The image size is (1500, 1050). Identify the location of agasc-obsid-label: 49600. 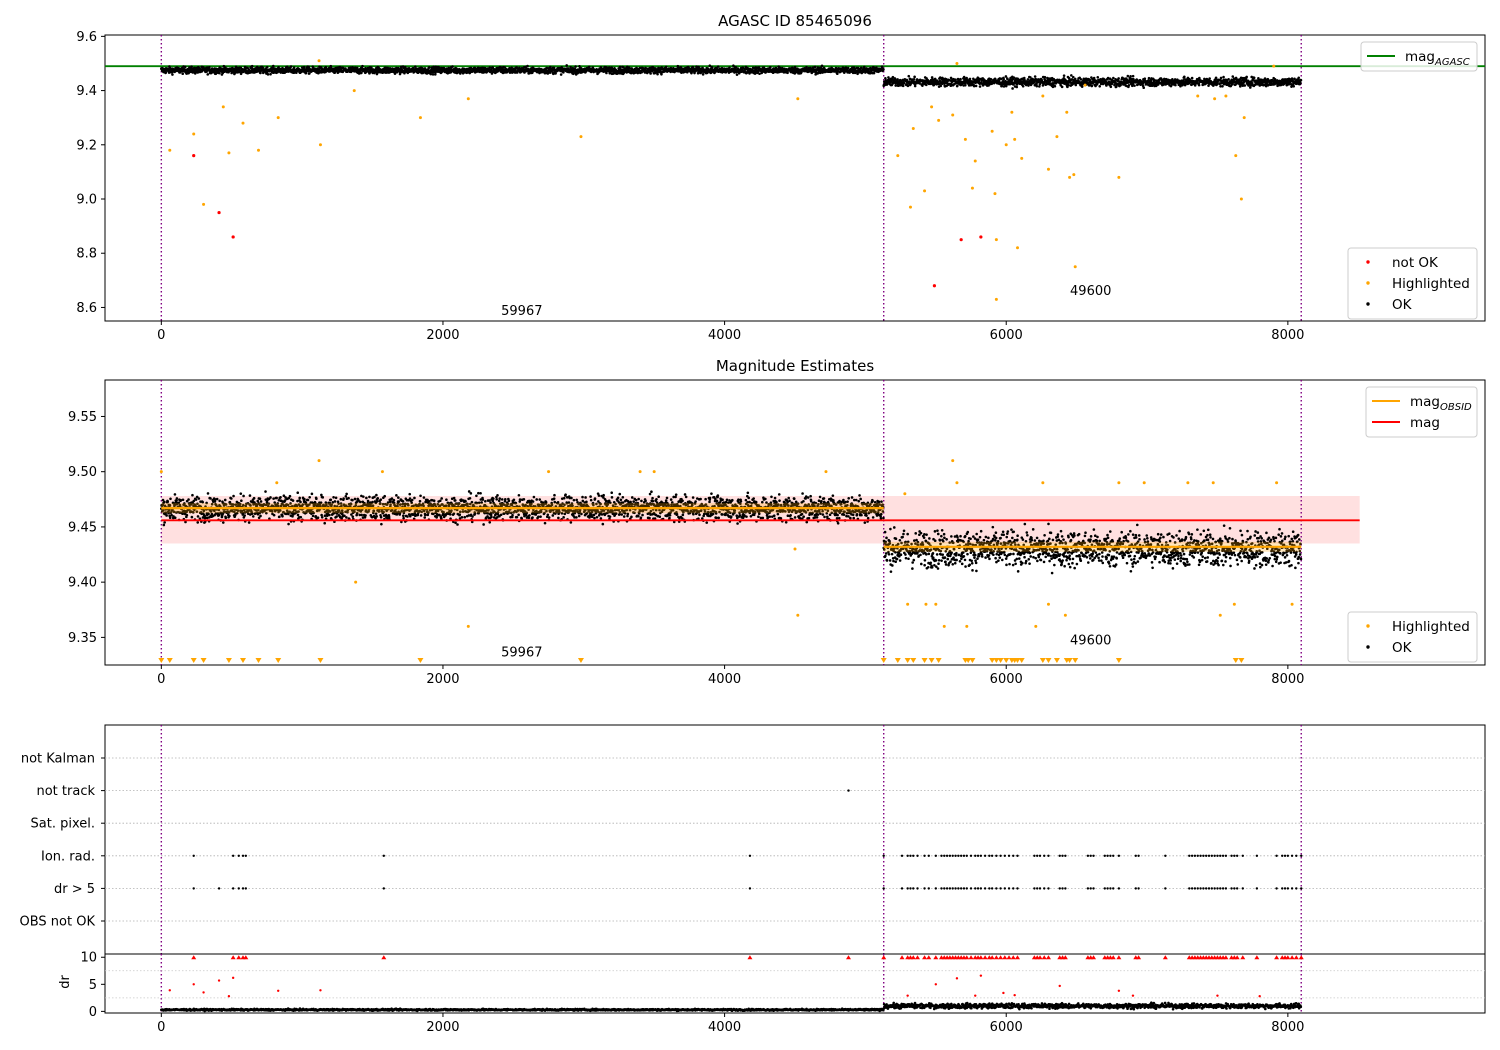
(1090, 291).